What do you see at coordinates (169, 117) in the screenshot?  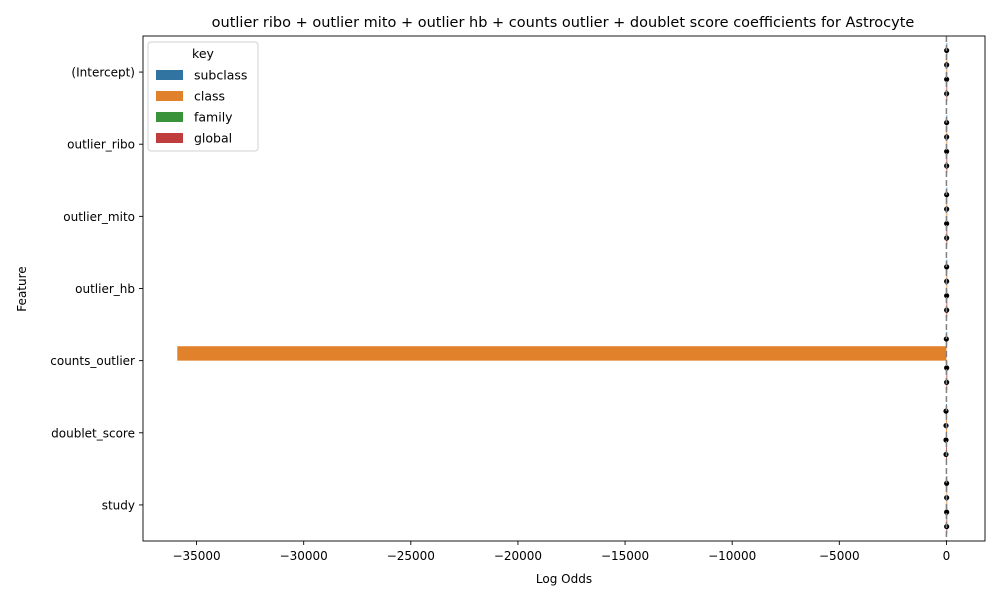 I see `legend-swatch-family` at bounding box center [169, 117].